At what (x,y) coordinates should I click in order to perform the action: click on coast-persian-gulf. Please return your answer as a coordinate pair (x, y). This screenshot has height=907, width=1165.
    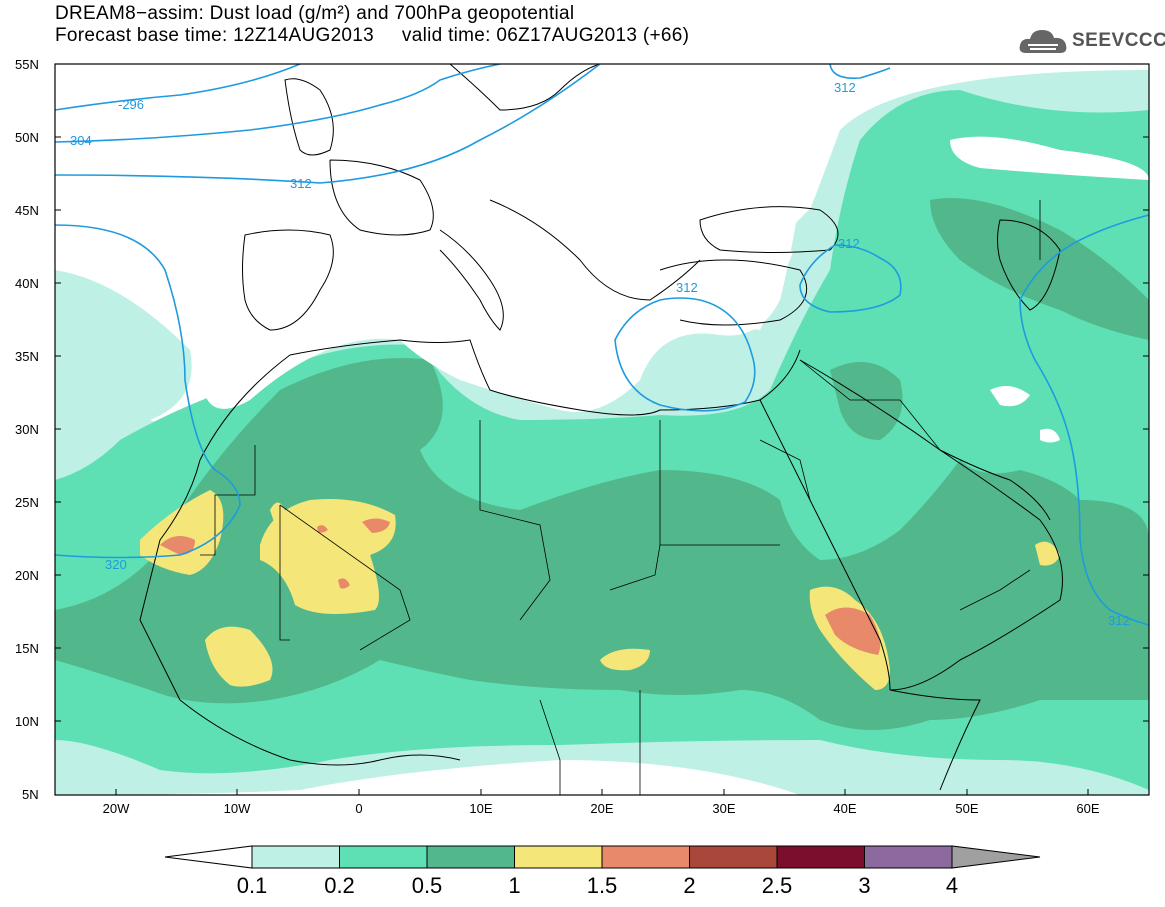
    Looking at the image, I should click on (995, 485).